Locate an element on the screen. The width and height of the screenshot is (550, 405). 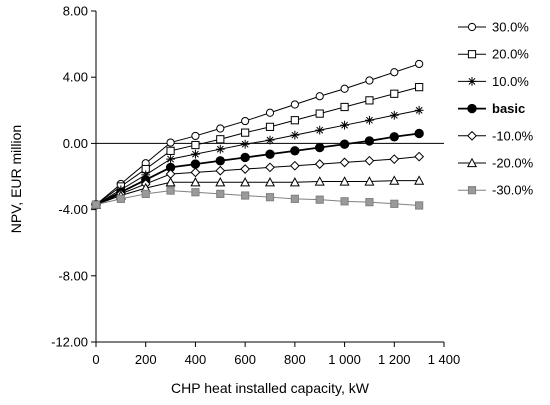
legend-label: -20.0% is located at coordinates (513, 163).